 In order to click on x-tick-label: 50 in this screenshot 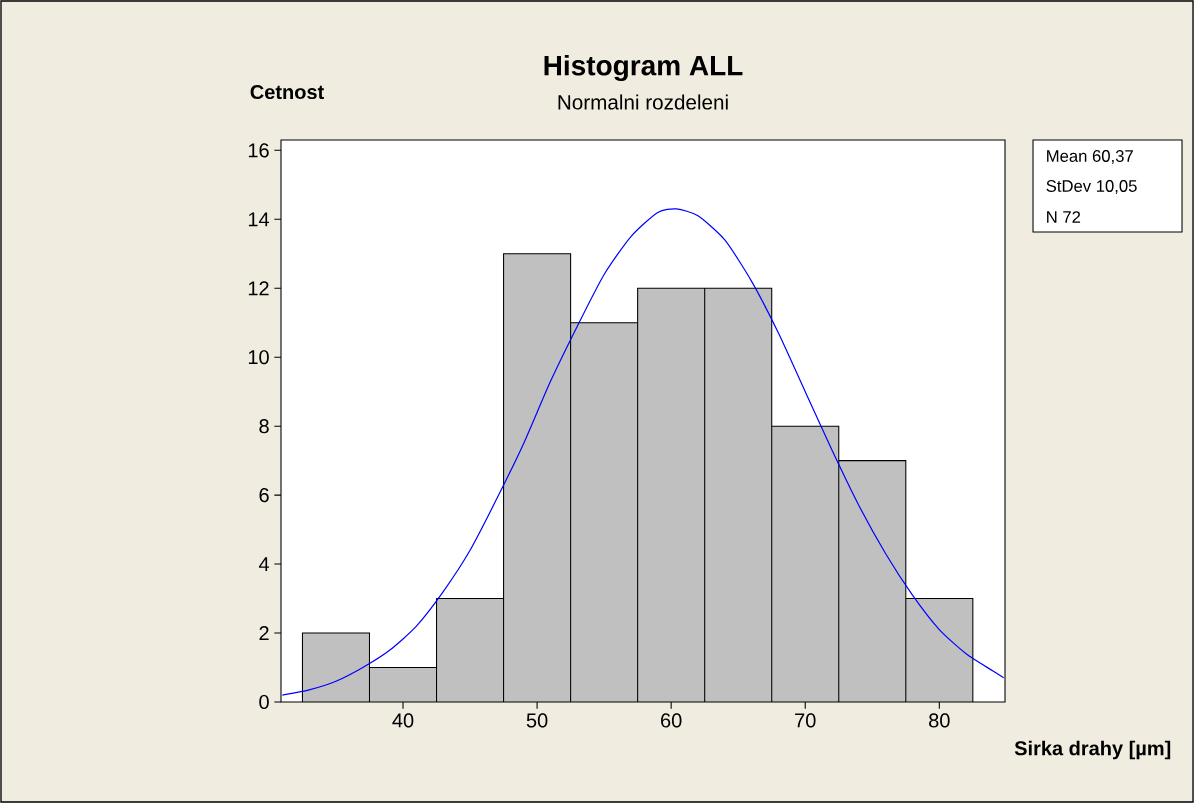, I will do `click(537, 720)`.